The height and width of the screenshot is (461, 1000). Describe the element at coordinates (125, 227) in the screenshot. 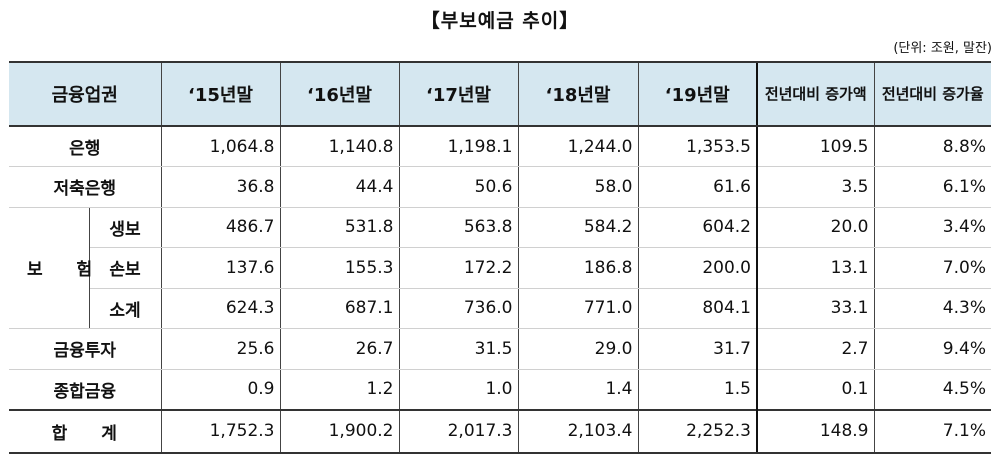

I see `row-label: 생보` at that location.